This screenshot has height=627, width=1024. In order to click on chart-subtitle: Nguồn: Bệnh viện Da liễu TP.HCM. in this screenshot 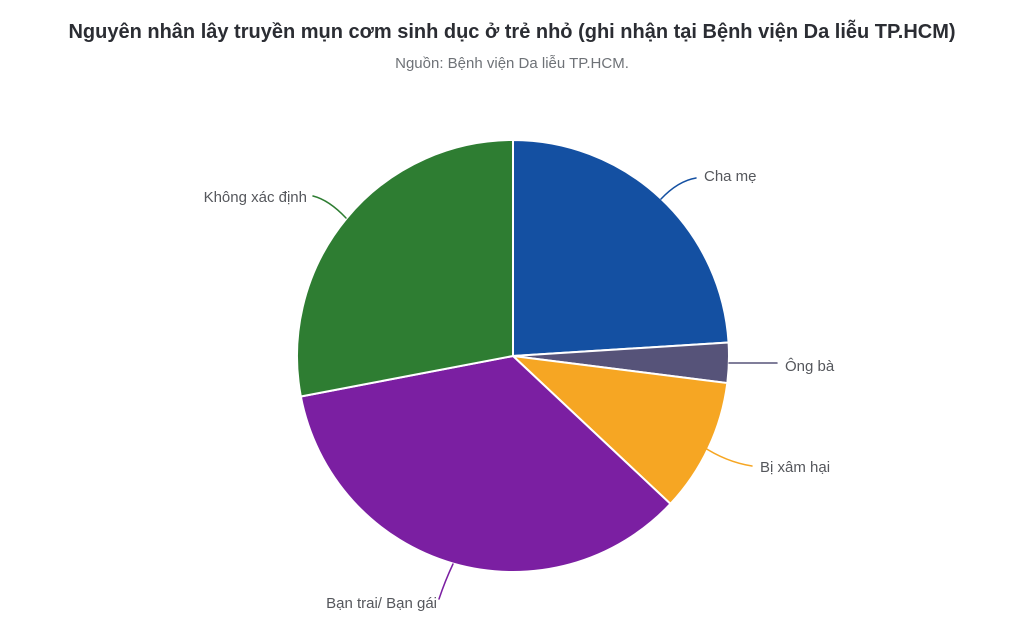, I will do `click(512, 63)`.